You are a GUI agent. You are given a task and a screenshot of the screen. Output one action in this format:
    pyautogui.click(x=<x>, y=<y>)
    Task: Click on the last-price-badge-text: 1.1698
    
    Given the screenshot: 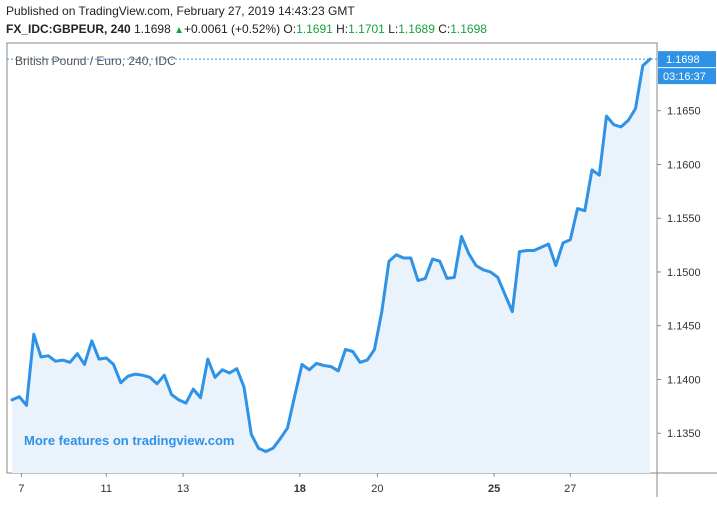 What is the action you would take?
    pyautogui.click(x=683, y=60)
    